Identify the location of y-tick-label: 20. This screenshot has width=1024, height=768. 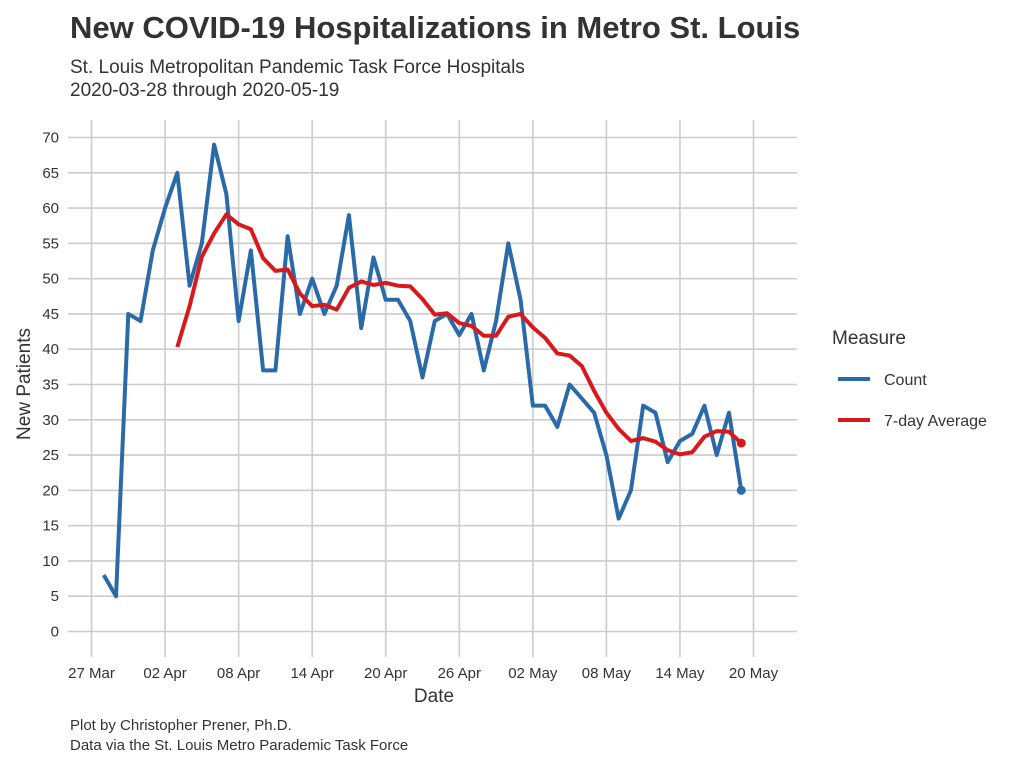
(50, 490).